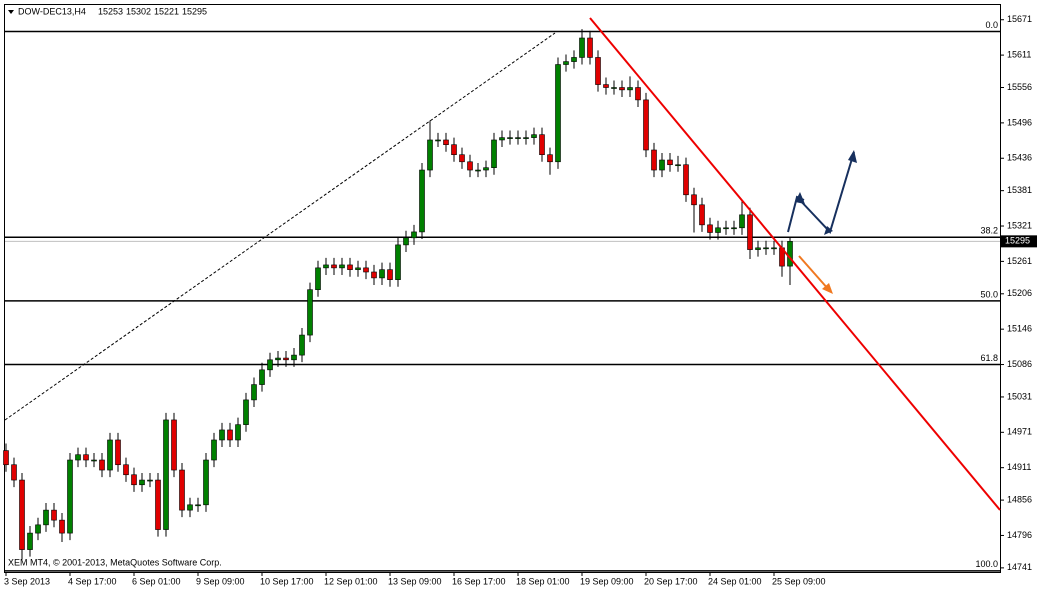 The image size is (1041, 592). What do you see at coordinates (989, 358) in the screenshot?
I see `fib-label: 61.8` at bounding box center [989, 358].